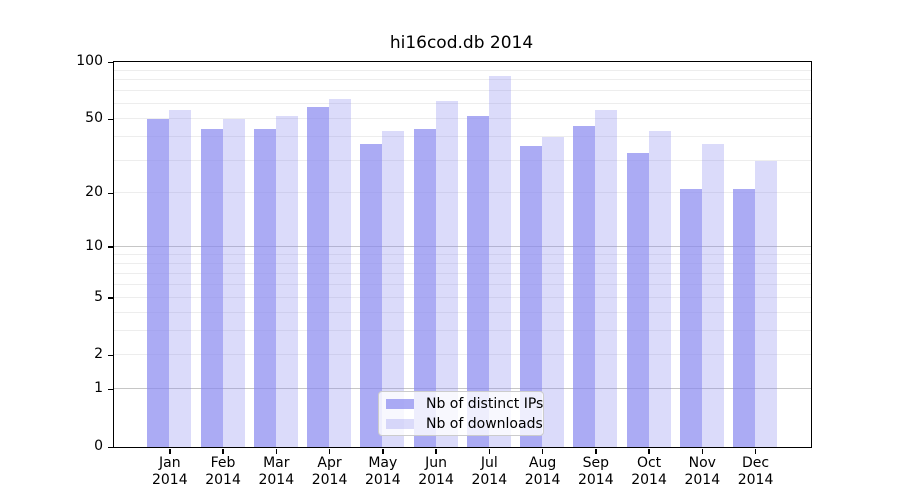 This screenshot has height=500, width=900. Describe the element at coordinates (89, 61) in the screenshot. I see `y-tick-label: 100` at that location.